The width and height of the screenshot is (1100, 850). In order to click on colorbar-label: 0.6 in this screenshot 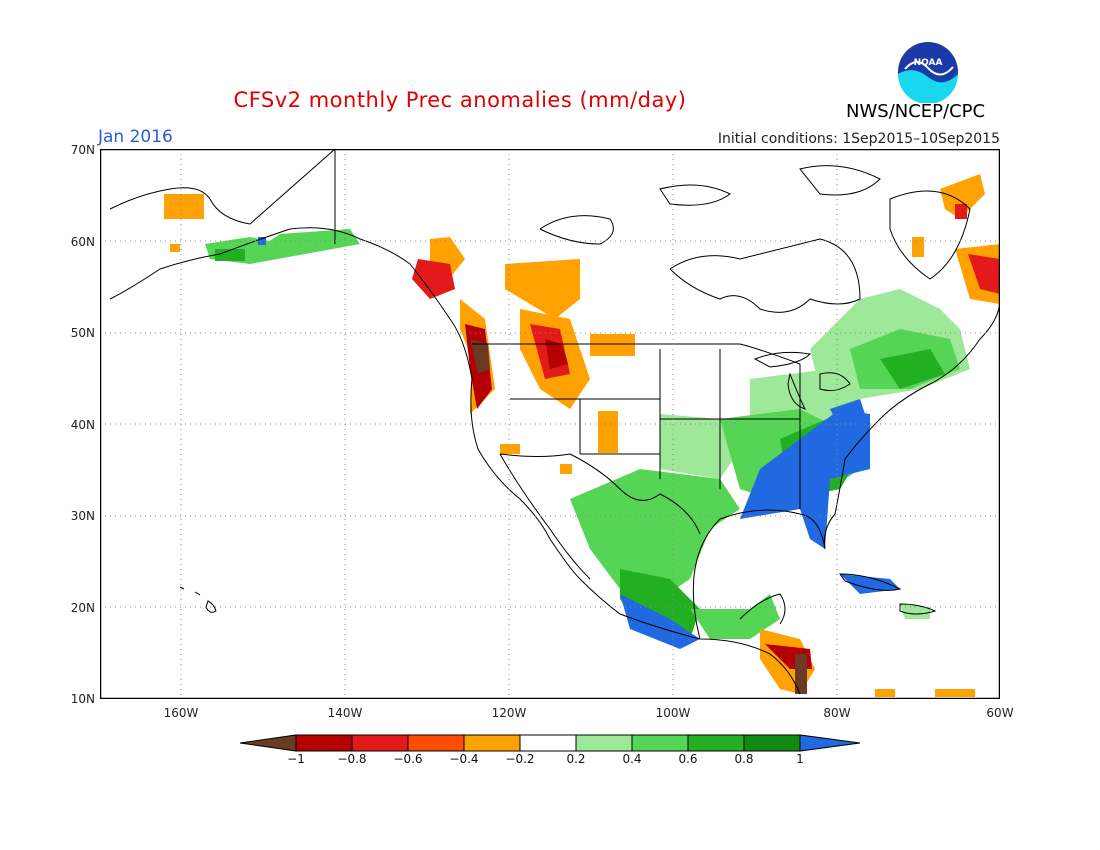, I will do `click(688, 759)`.